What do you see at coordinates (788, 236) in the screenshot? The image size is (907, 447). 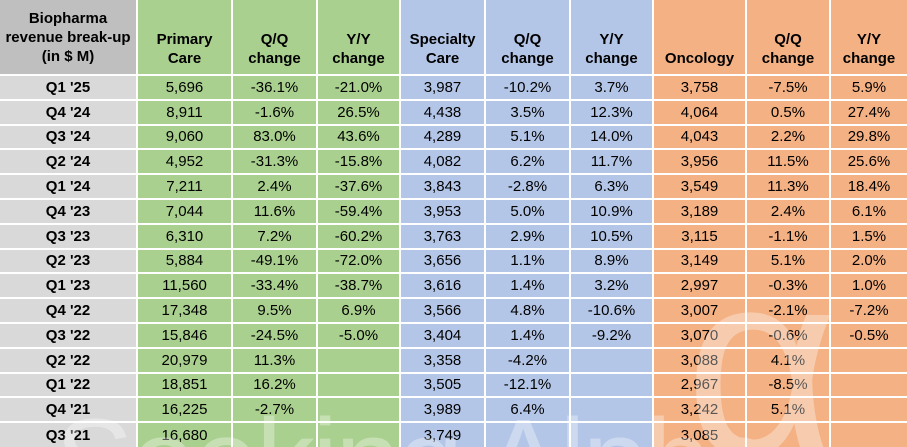 I see `cell-oncology-qq-change: -1.1%` at bounding box center [788, 236].